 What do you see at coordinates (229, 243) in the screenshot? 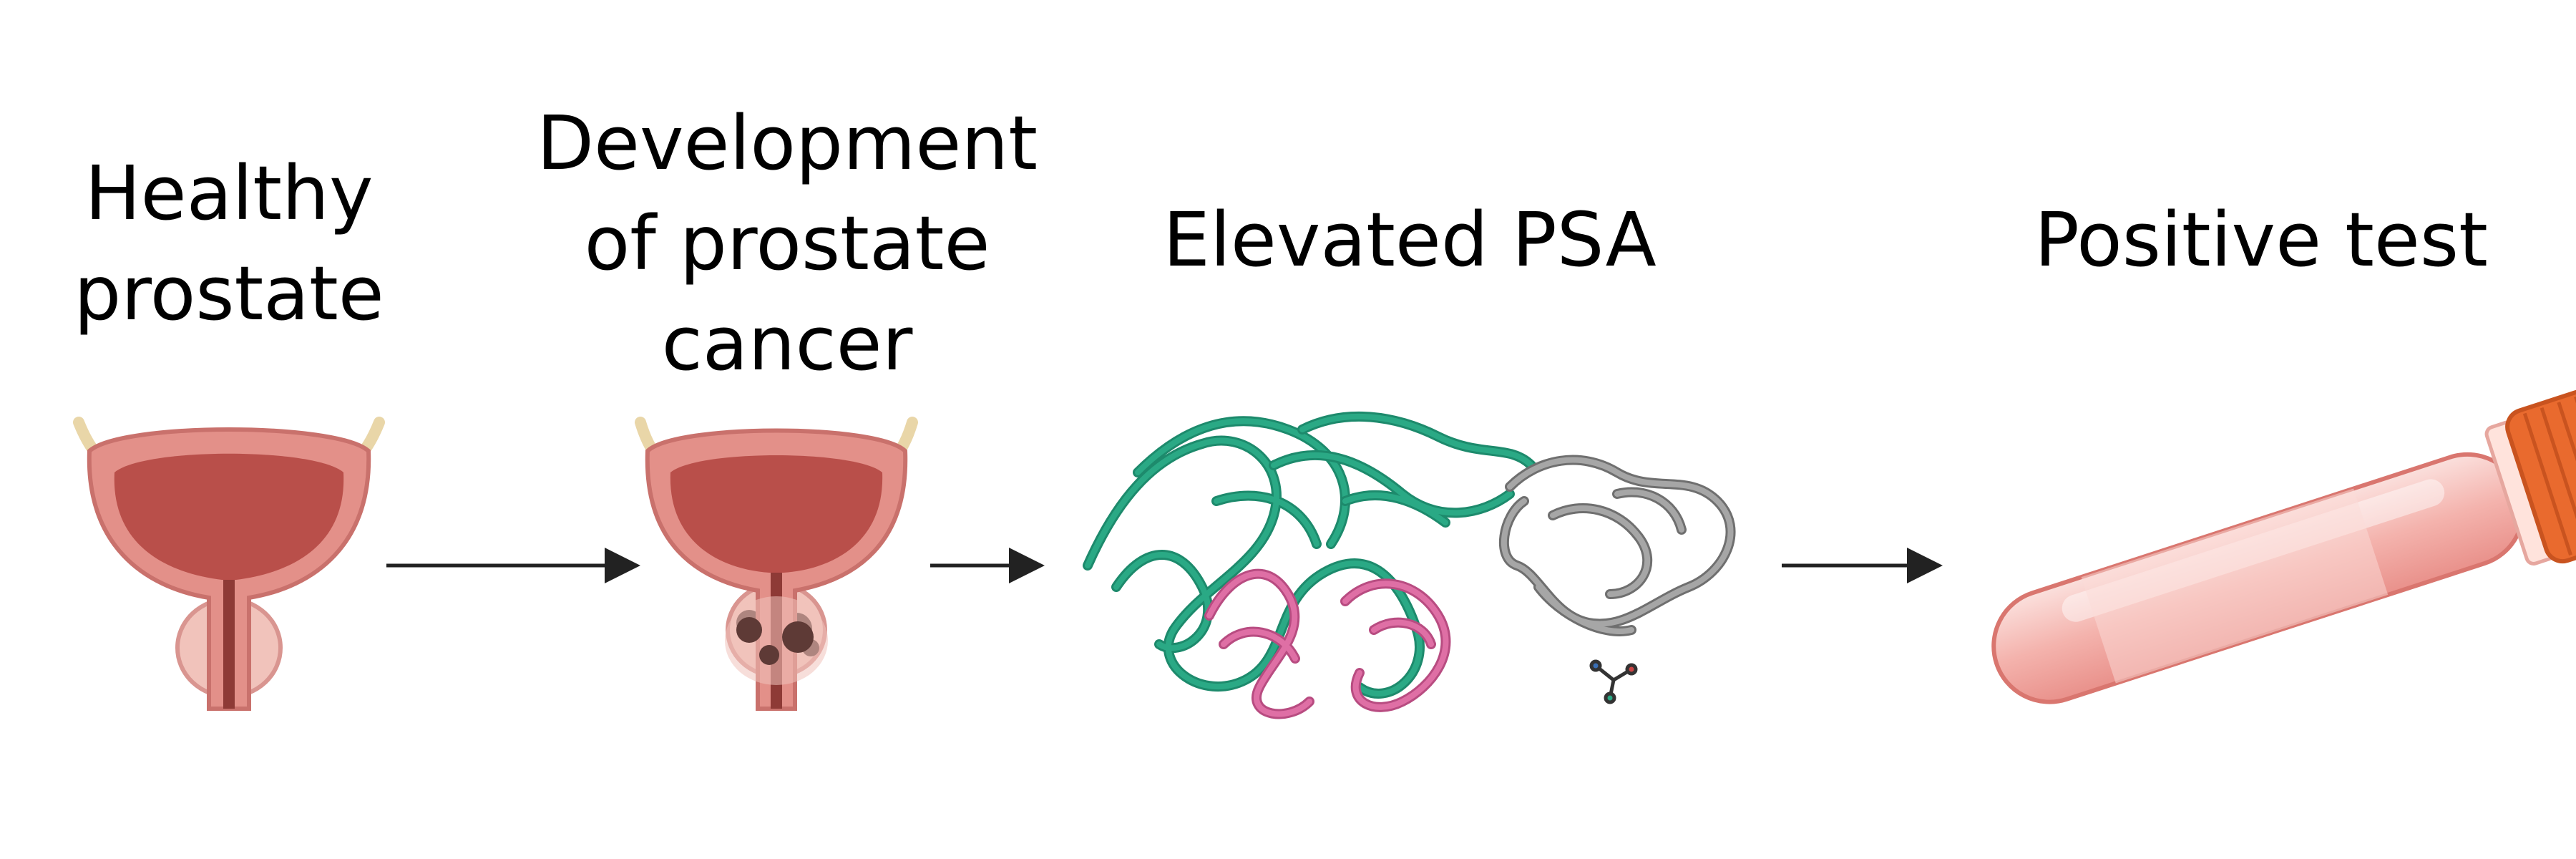
I see `step-label-healthy-prostate: Healthy prostate` at bounding box center [229, 243].